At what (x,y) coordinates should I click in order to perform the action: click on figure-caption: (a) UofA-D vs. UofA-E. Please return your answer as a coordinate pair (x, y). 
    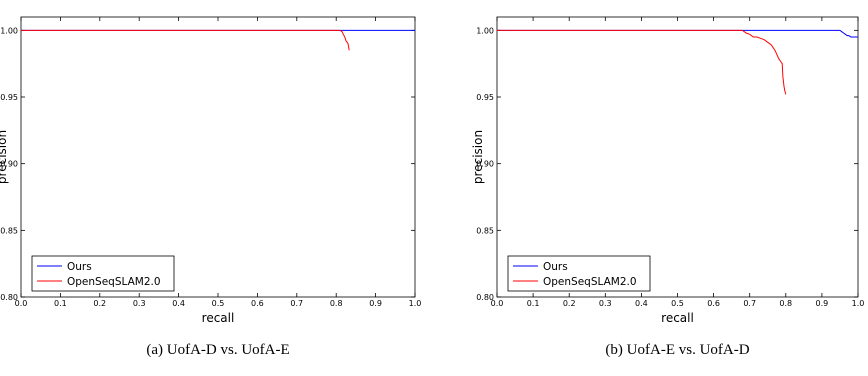
    Looking at the image, I should click on (217, 350).